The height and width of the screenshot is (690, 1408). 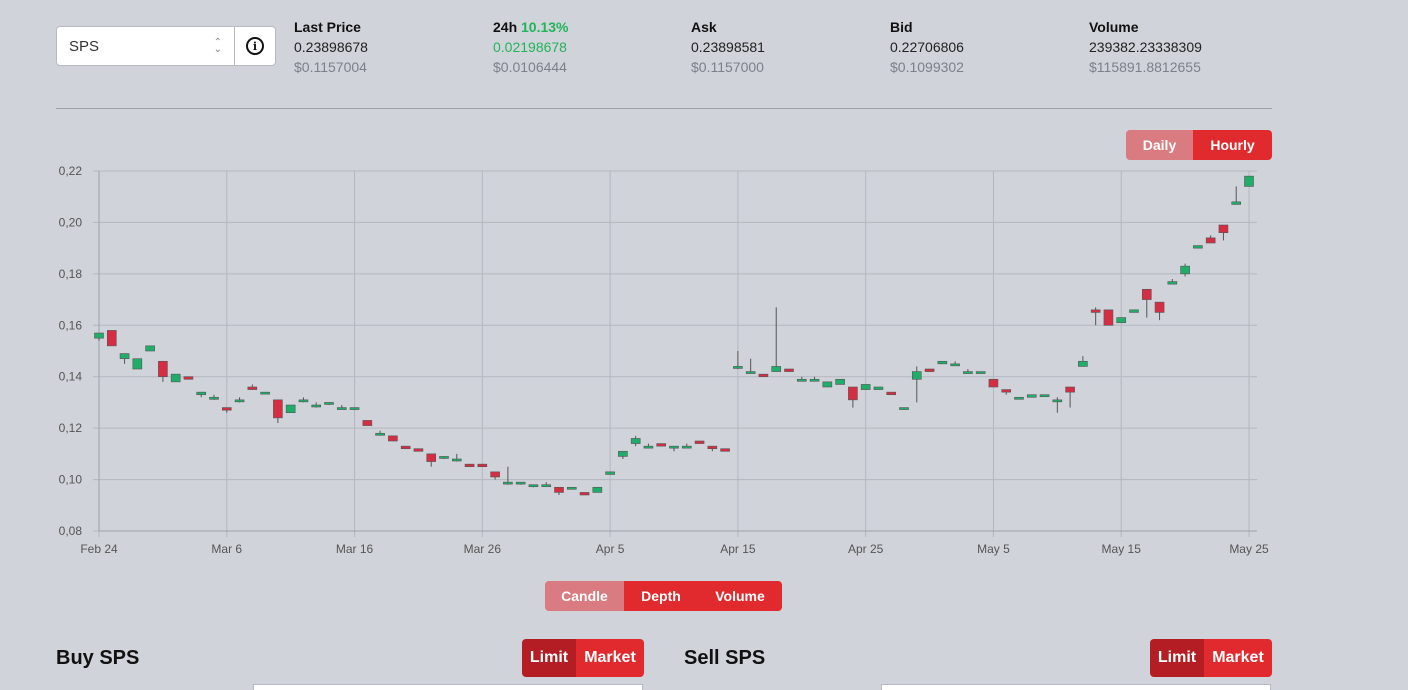 I want to click on token-selector: SPS ⌃ ⌄ i, so click(x=166, y=46).